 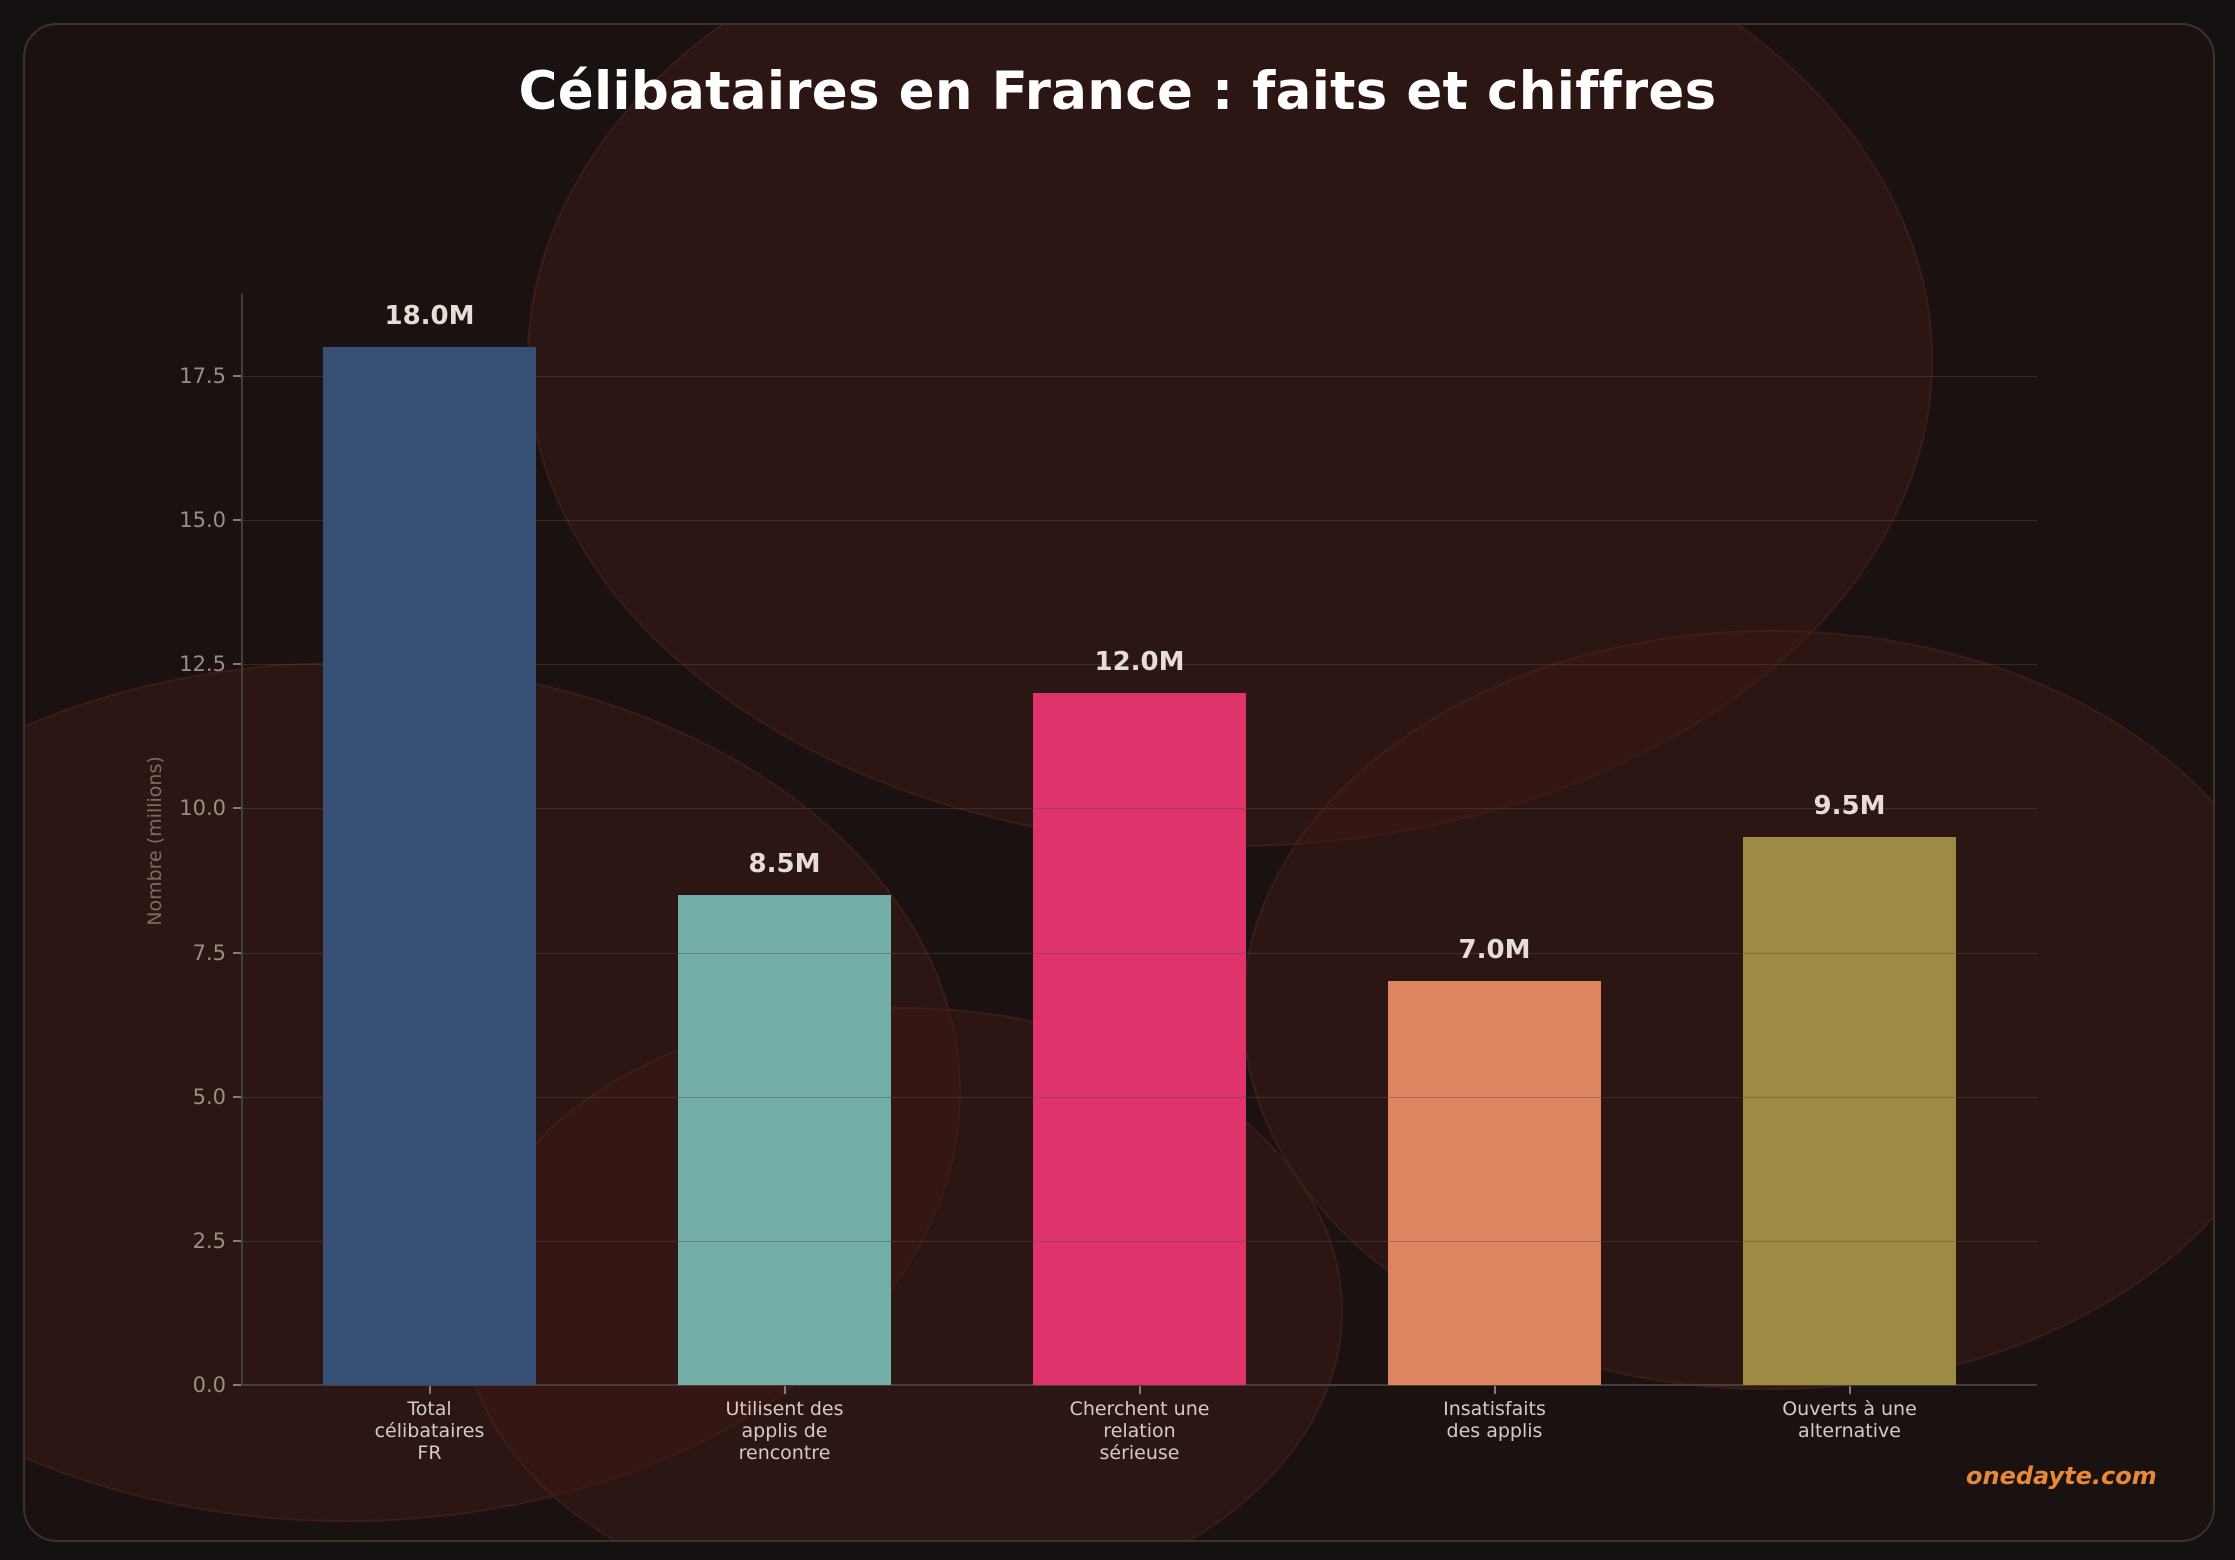 What do you see at coordinates (1849, 806) in the screenshot?
I see `bar-value-label: 9.5M` at bounding box center [1849, 806].